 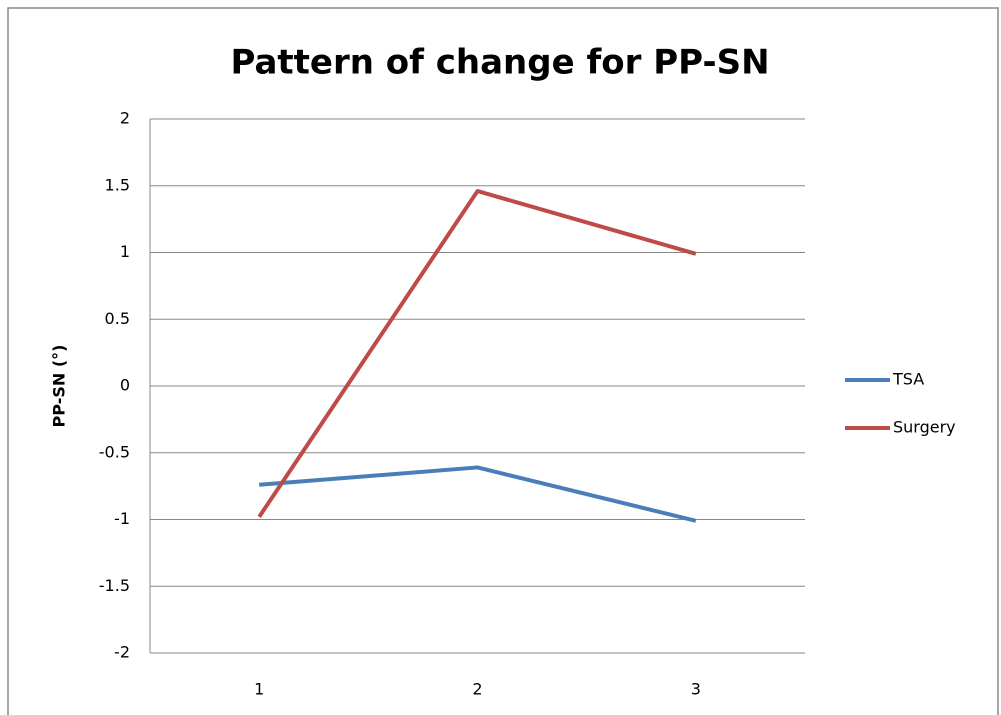 I want to click on y-tick-label: 0.5, so click(x=117, y=318).